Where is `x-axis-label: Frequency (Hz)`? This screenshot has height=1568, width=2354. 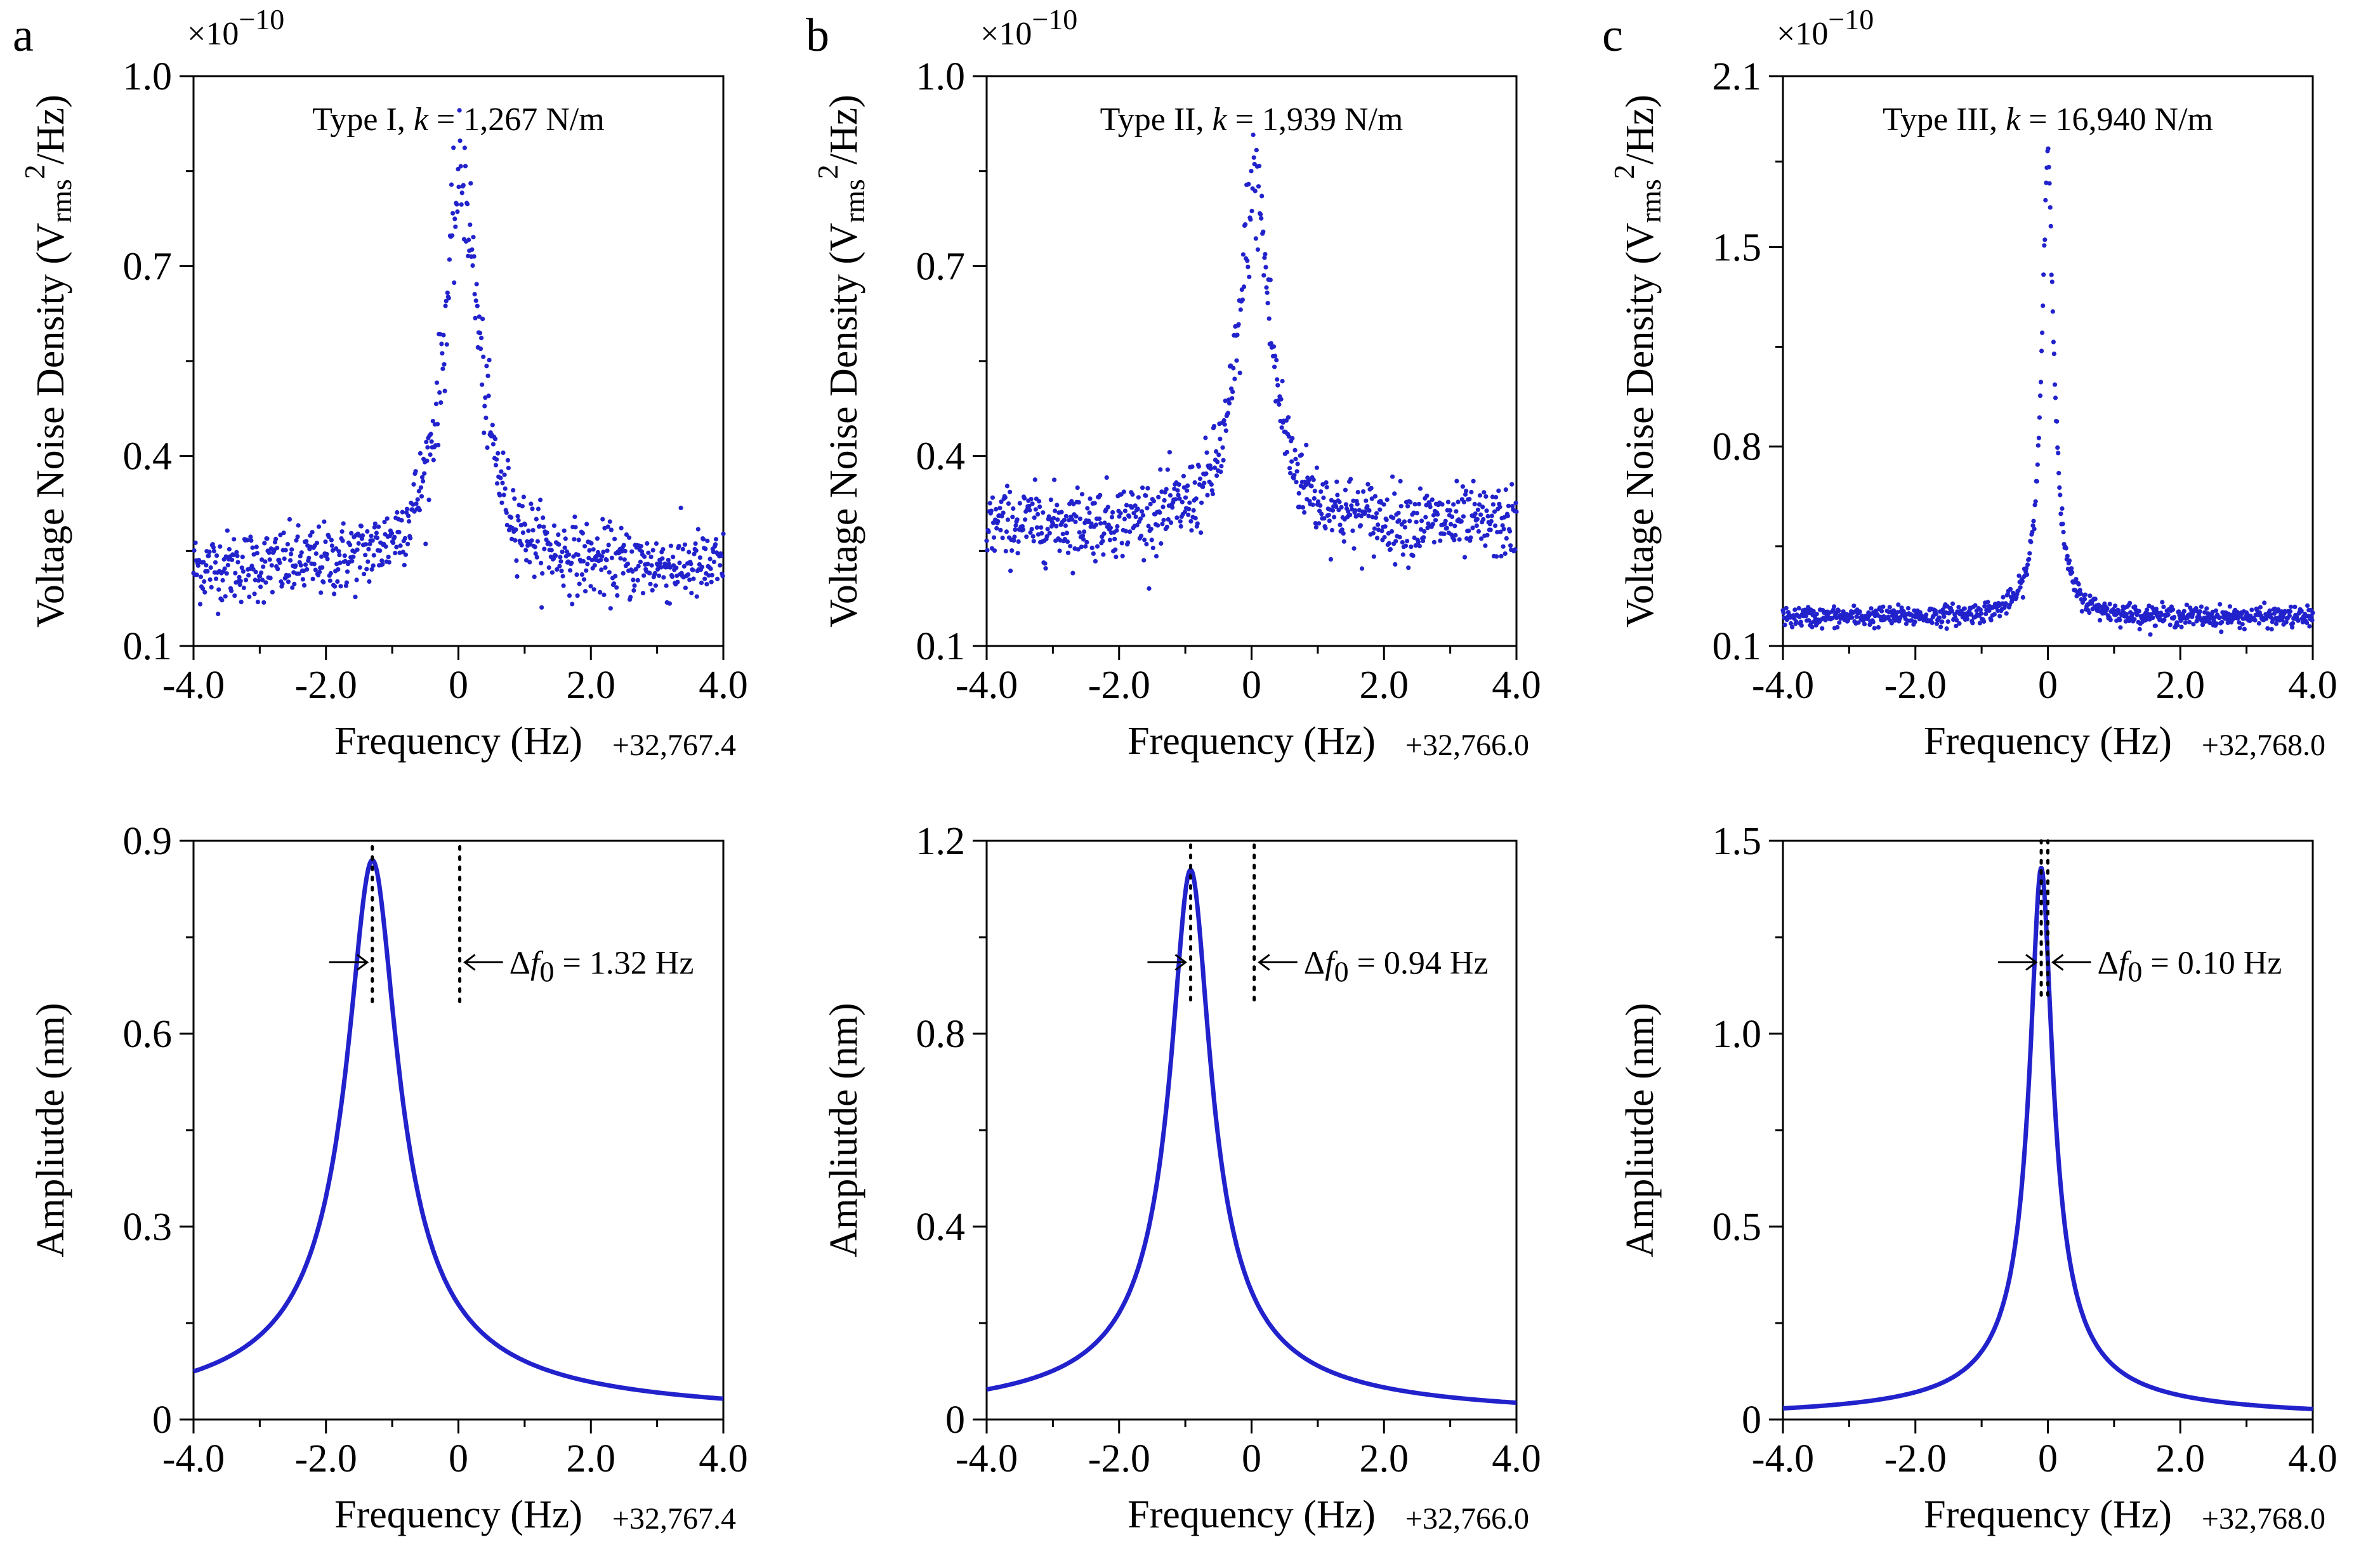 x-axis-label: Frequency (Hz) is located at coordinates (1252, 741).